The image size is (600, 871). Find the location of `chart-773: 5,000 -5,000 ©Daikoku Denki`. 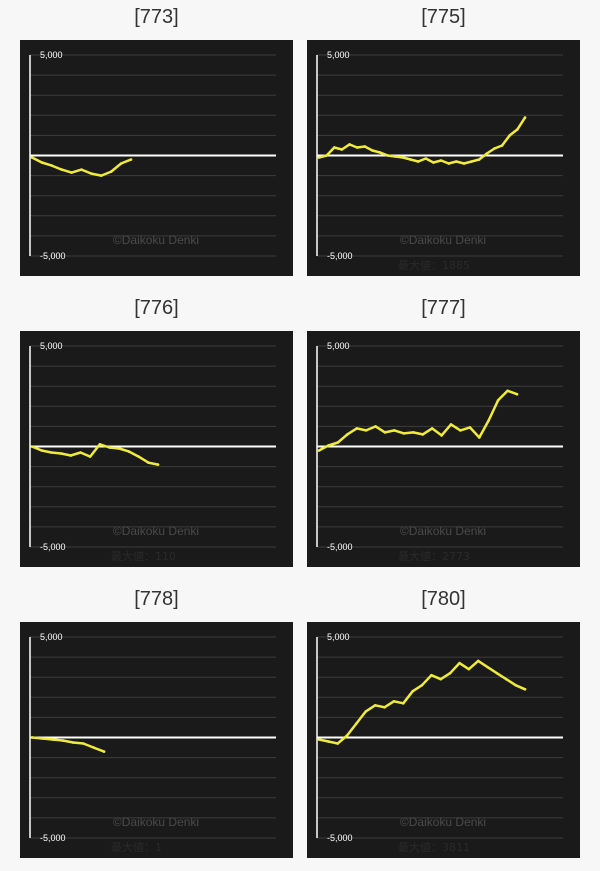

chart-773: 5,000 -5,000 ©Daikoku Denki is located at coordinates (156, 158).